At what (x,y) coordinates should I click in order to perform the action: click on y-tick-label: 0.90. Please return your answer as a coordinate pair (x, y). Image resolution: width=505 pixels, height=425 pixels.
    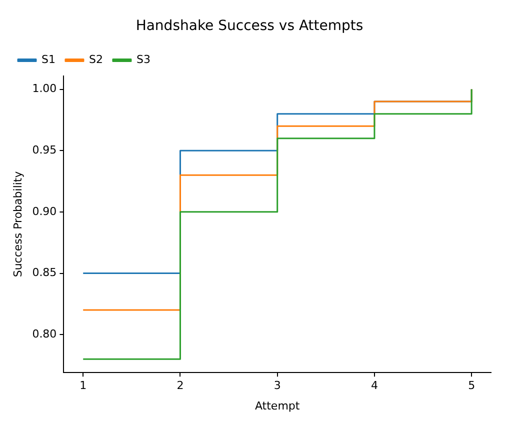
    Looking at the image, I should click on (44, 211).